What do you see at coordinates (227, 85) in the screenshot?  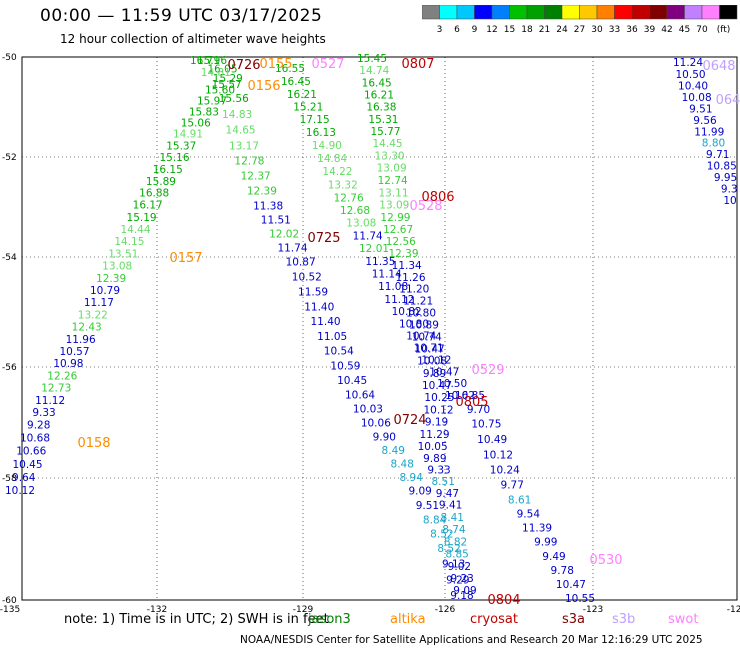 I see `wave-height-value: 15.57` at bounding box center [227, 85].